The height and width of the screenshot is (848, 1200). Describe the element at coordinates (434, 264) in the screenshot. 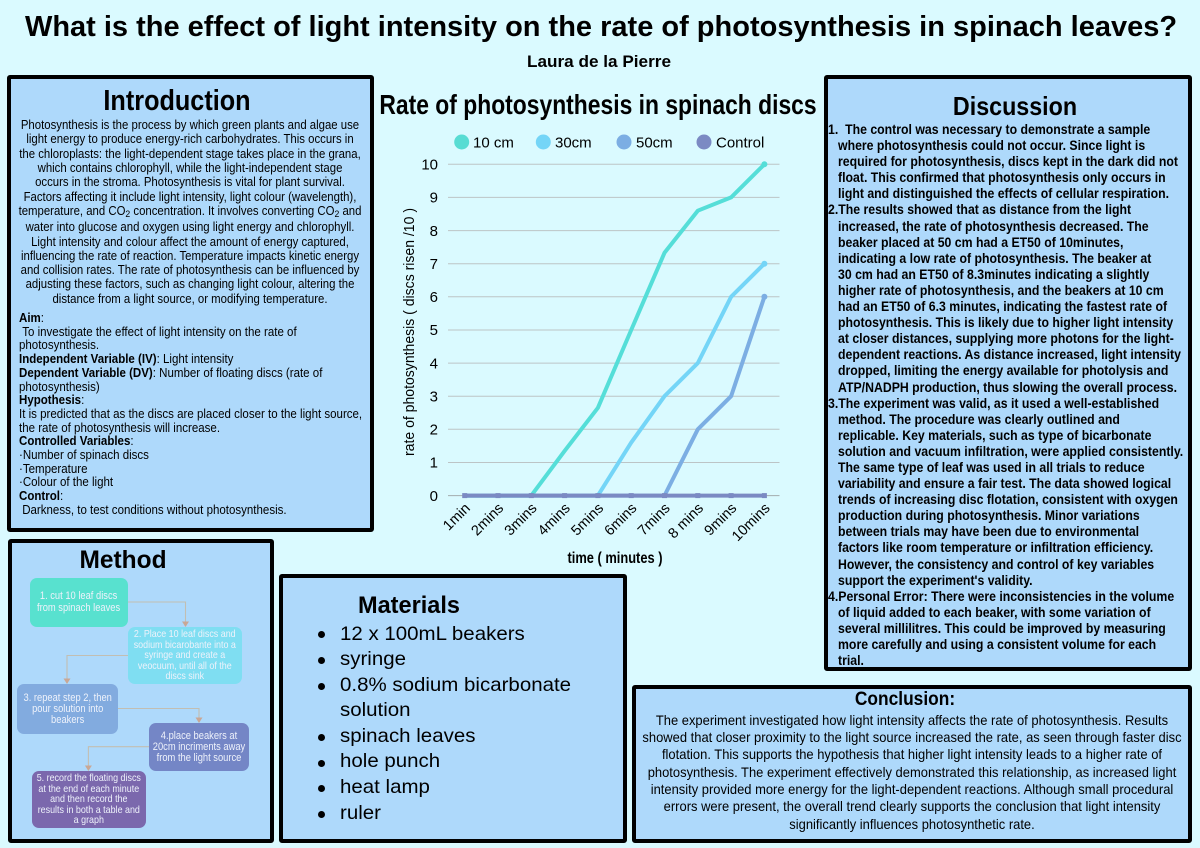

I see `svg-text: 7` at that location.